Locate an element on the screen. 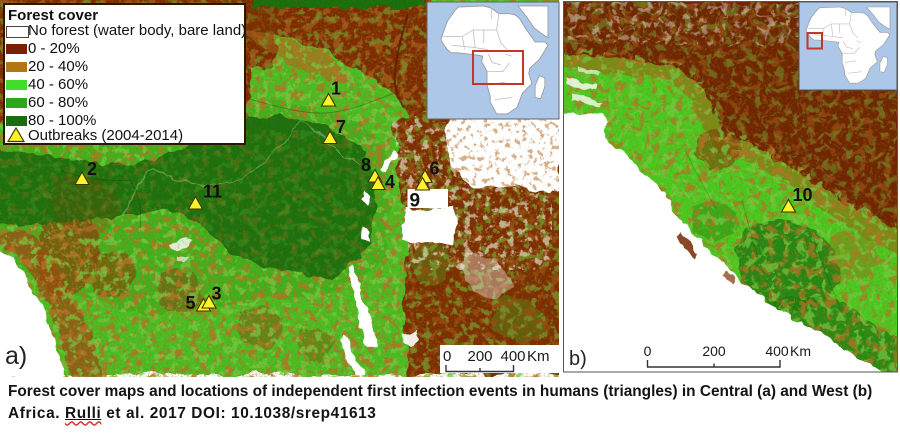  svg-text: 11 is located at coordinates (212, 192).